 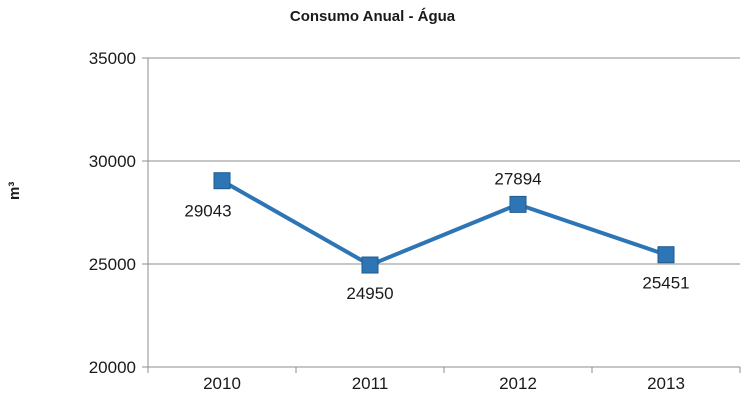 What do you see at coordinates (222, 383) in the screenshot?
I see `x-tick-label: 2010` at bounding box center [222, 383].